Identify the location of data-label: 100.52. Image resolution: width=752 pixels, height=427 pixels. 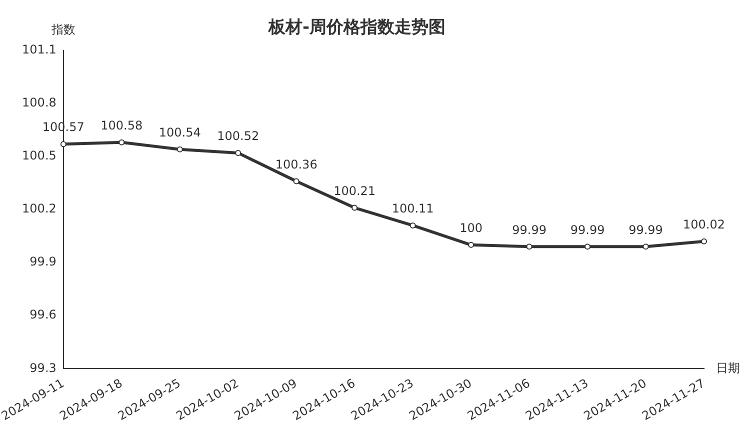
(238, 136).